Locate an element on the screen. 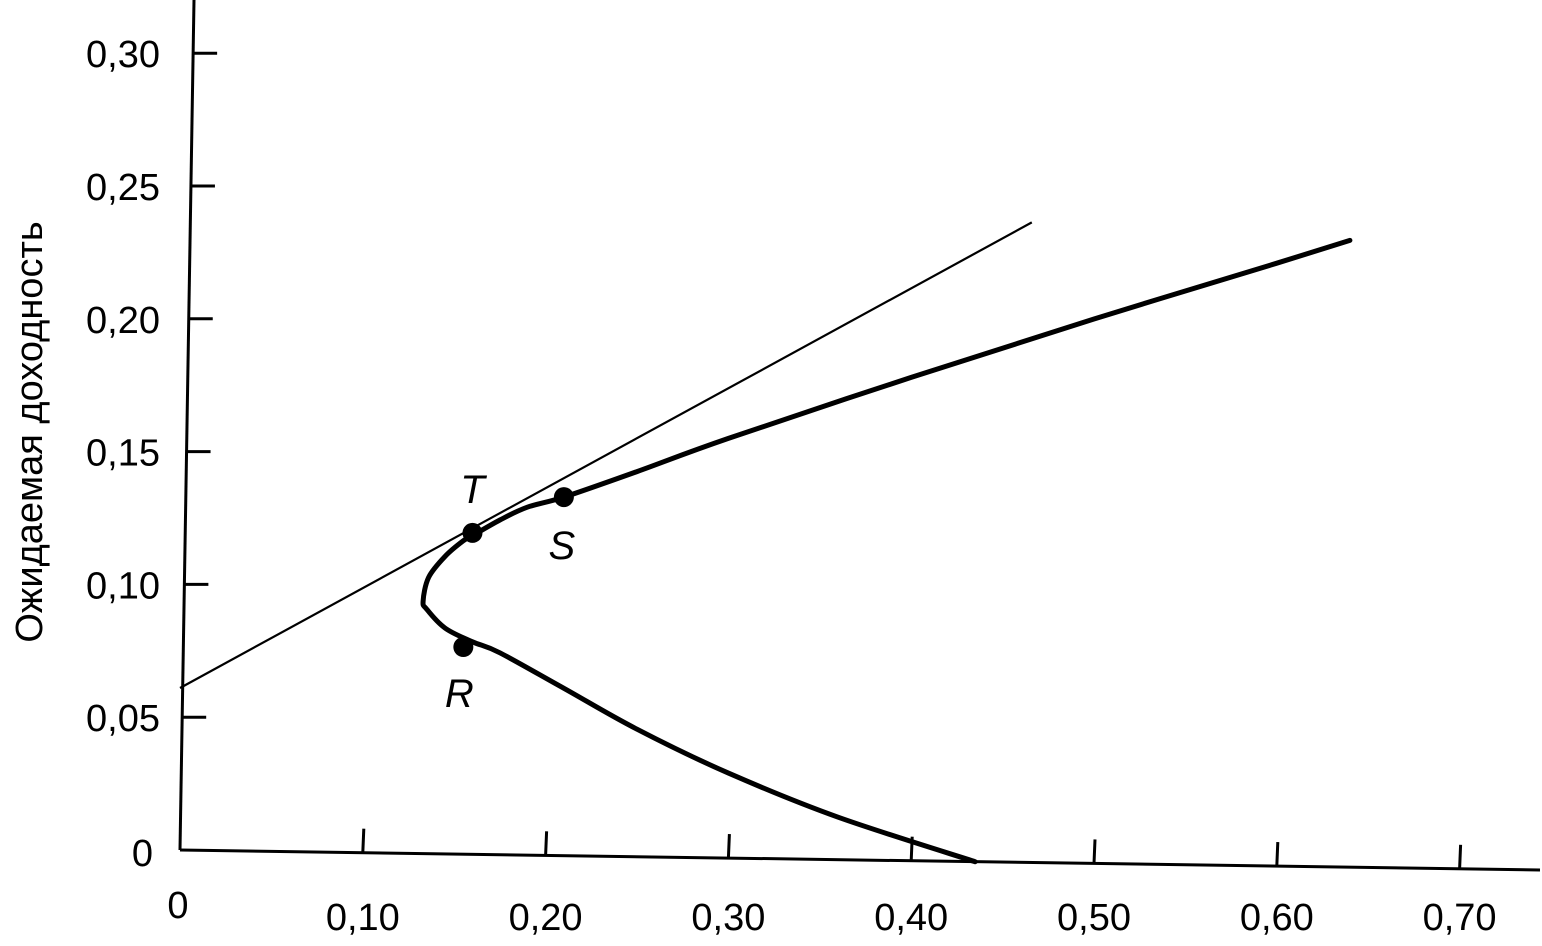 The height and width of the screenshot is (946, 1542). x-tick-label: 0 is located at coordinates (177, 906).